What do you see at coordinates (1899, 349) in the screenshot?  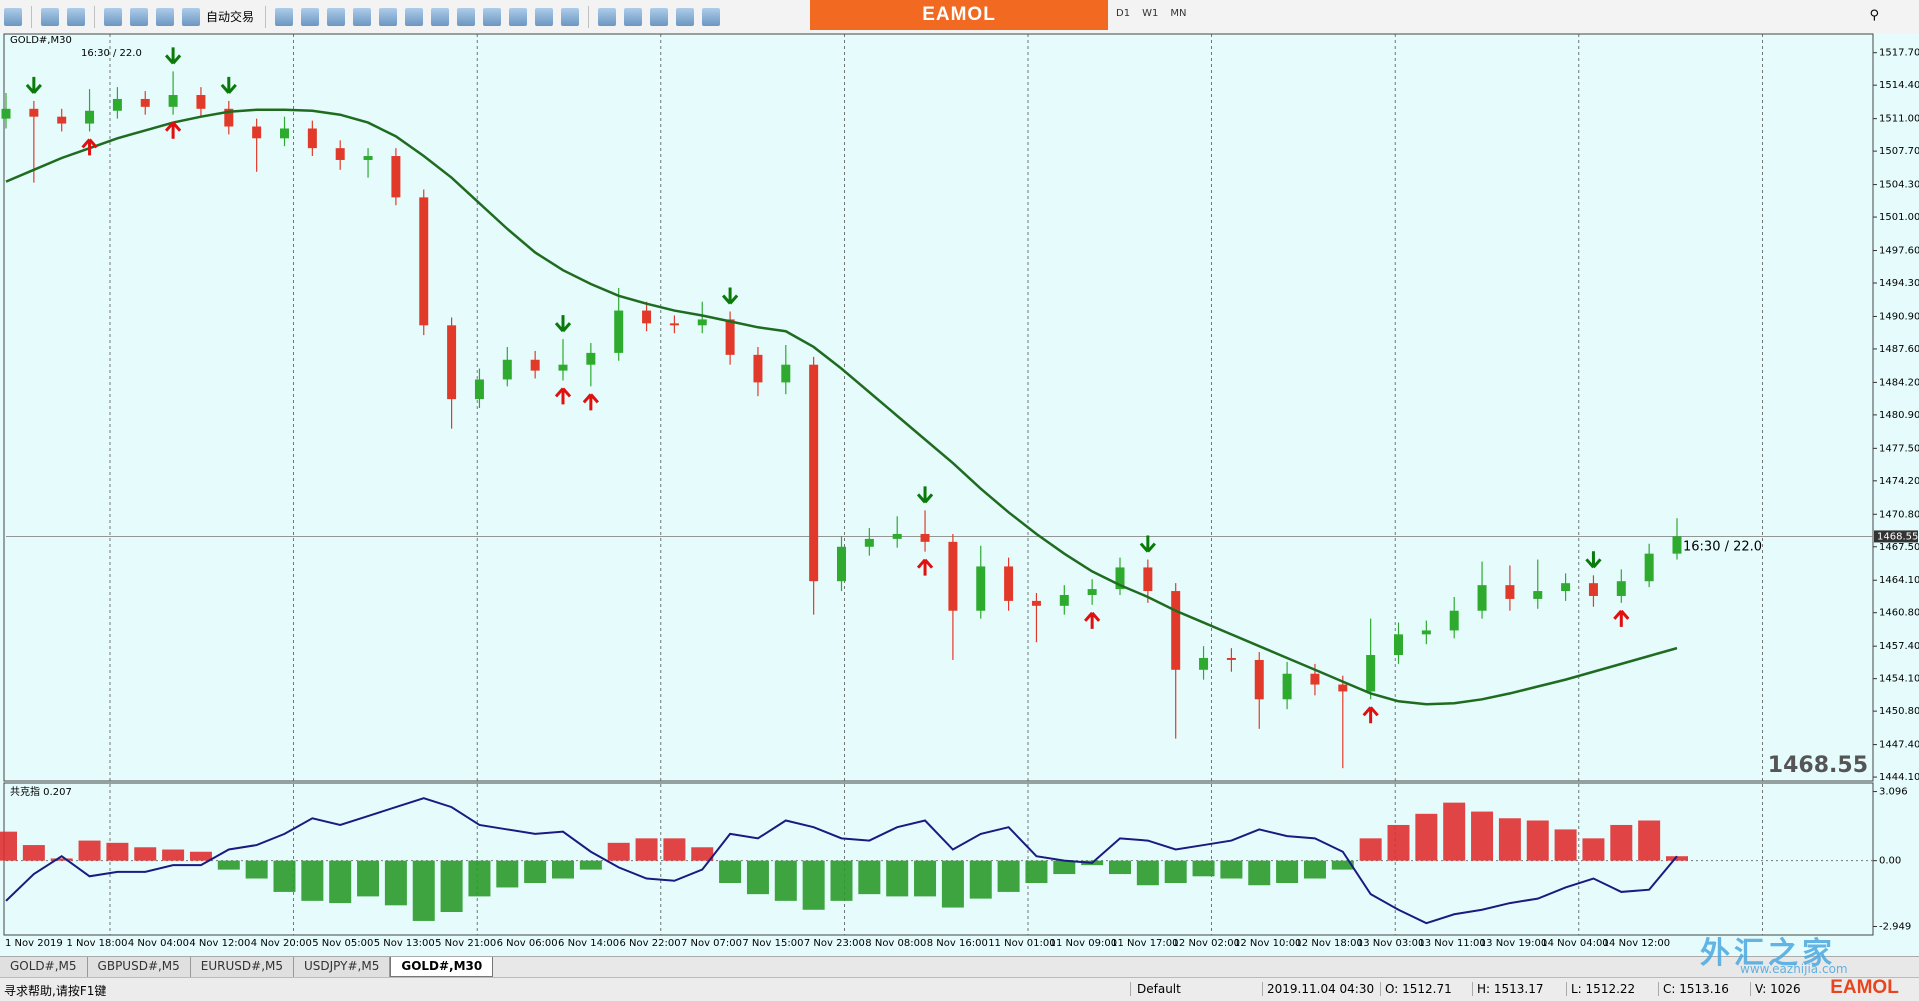 I see `y-tick-label: 1487.60` at bounding box center [1899, 349].